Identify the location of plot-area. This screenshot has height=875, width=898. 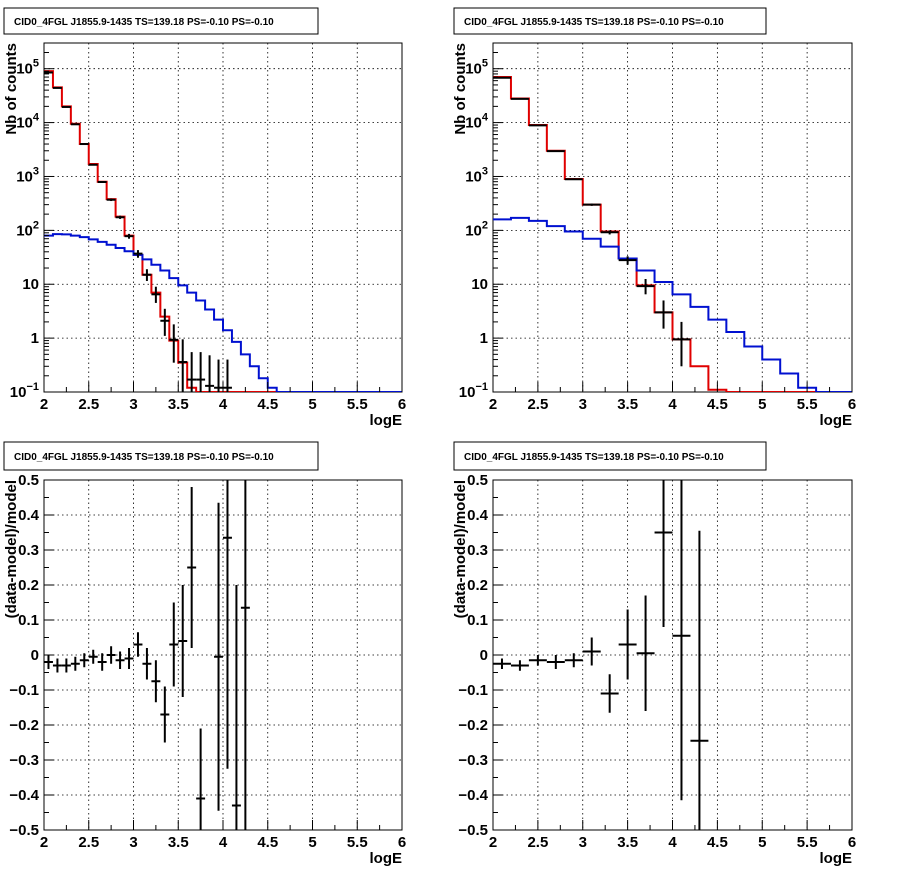
(223, 231).